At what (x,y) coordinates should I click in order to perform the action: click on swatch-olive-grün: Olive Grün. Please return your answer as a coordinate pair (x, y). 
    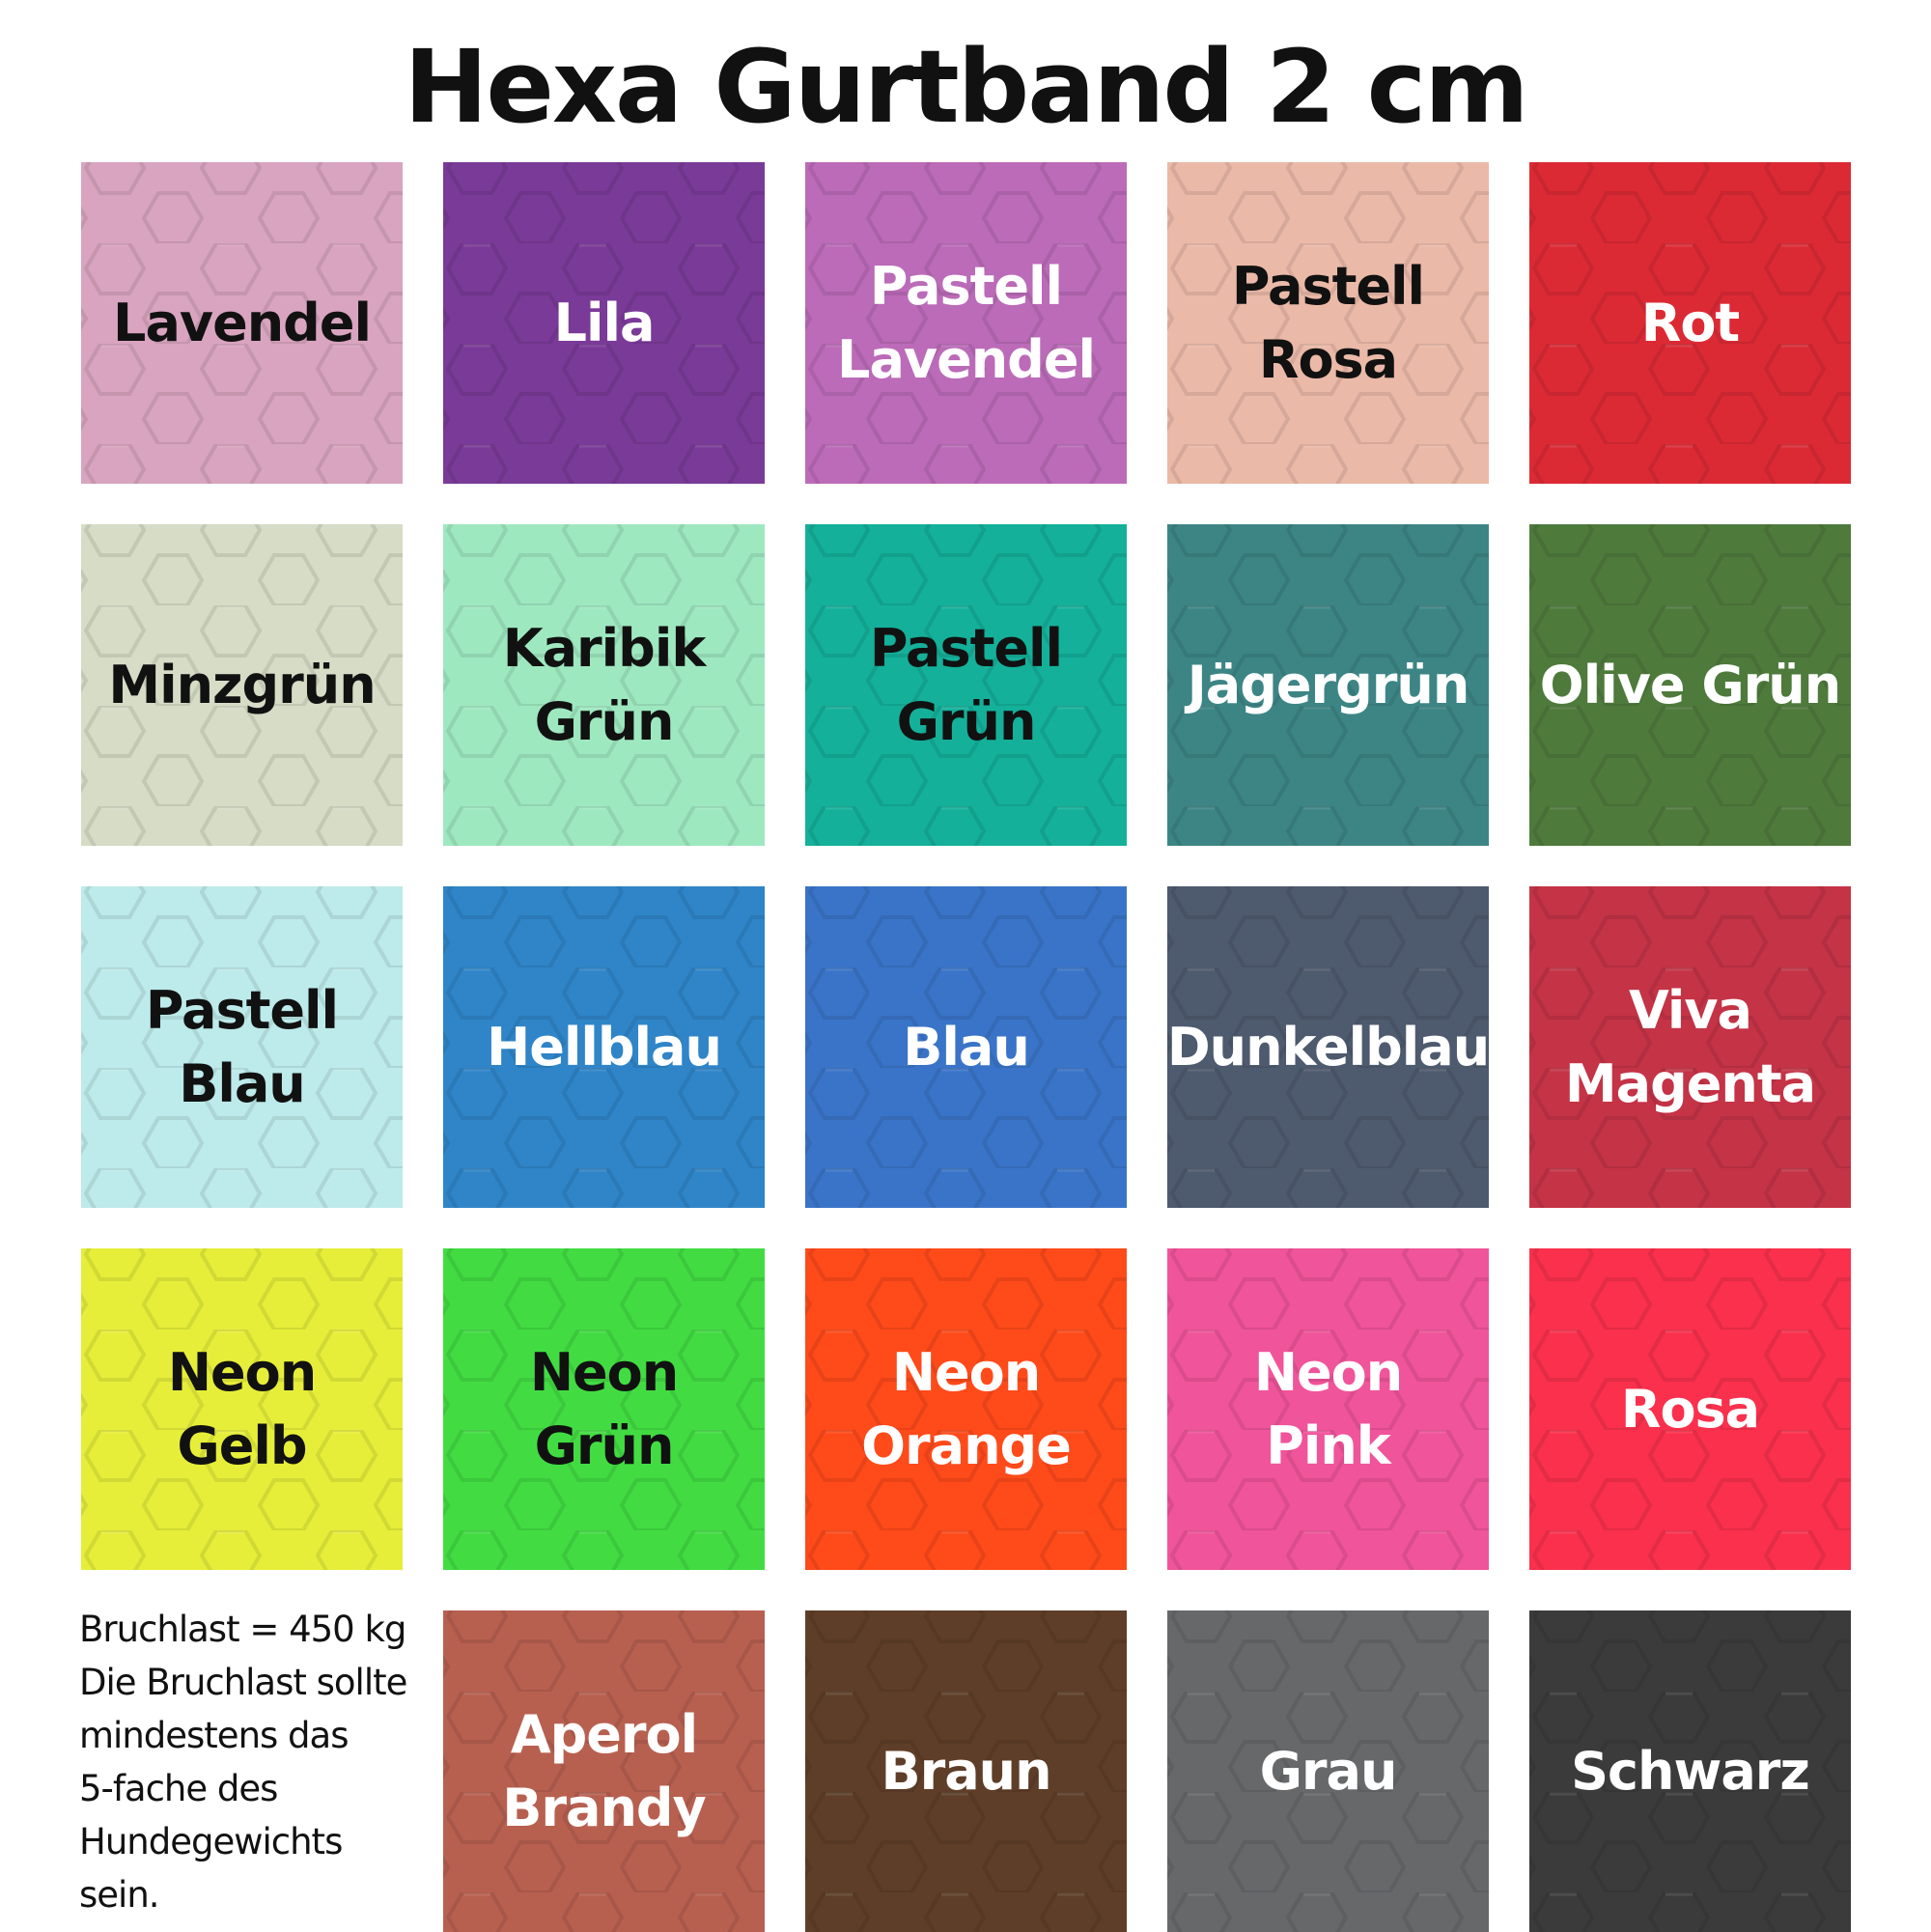
    Looking at the image, I should click on (1690, 685).